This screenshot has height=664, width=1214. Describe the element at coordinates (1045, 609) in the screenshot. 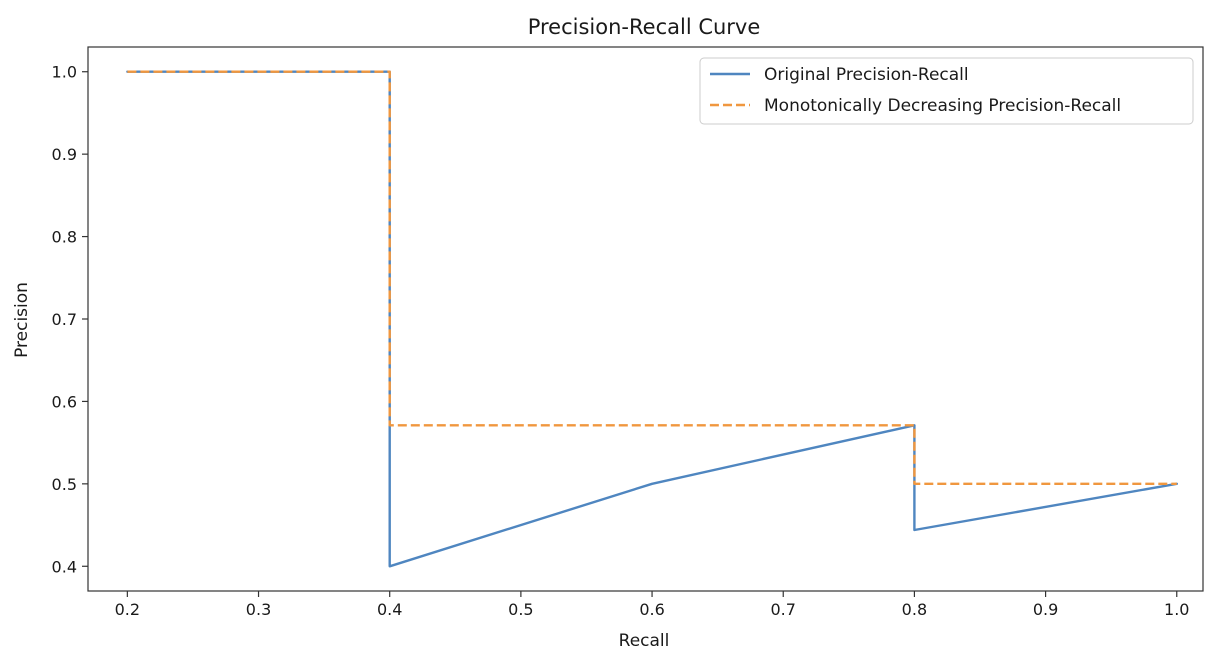

I see `x-tick-label: 0.9` at that location.